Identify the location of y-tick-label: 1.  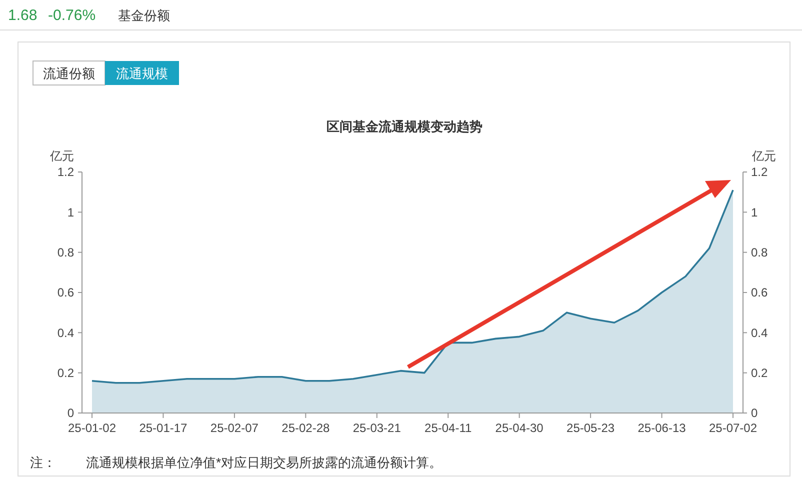
(70, 212).